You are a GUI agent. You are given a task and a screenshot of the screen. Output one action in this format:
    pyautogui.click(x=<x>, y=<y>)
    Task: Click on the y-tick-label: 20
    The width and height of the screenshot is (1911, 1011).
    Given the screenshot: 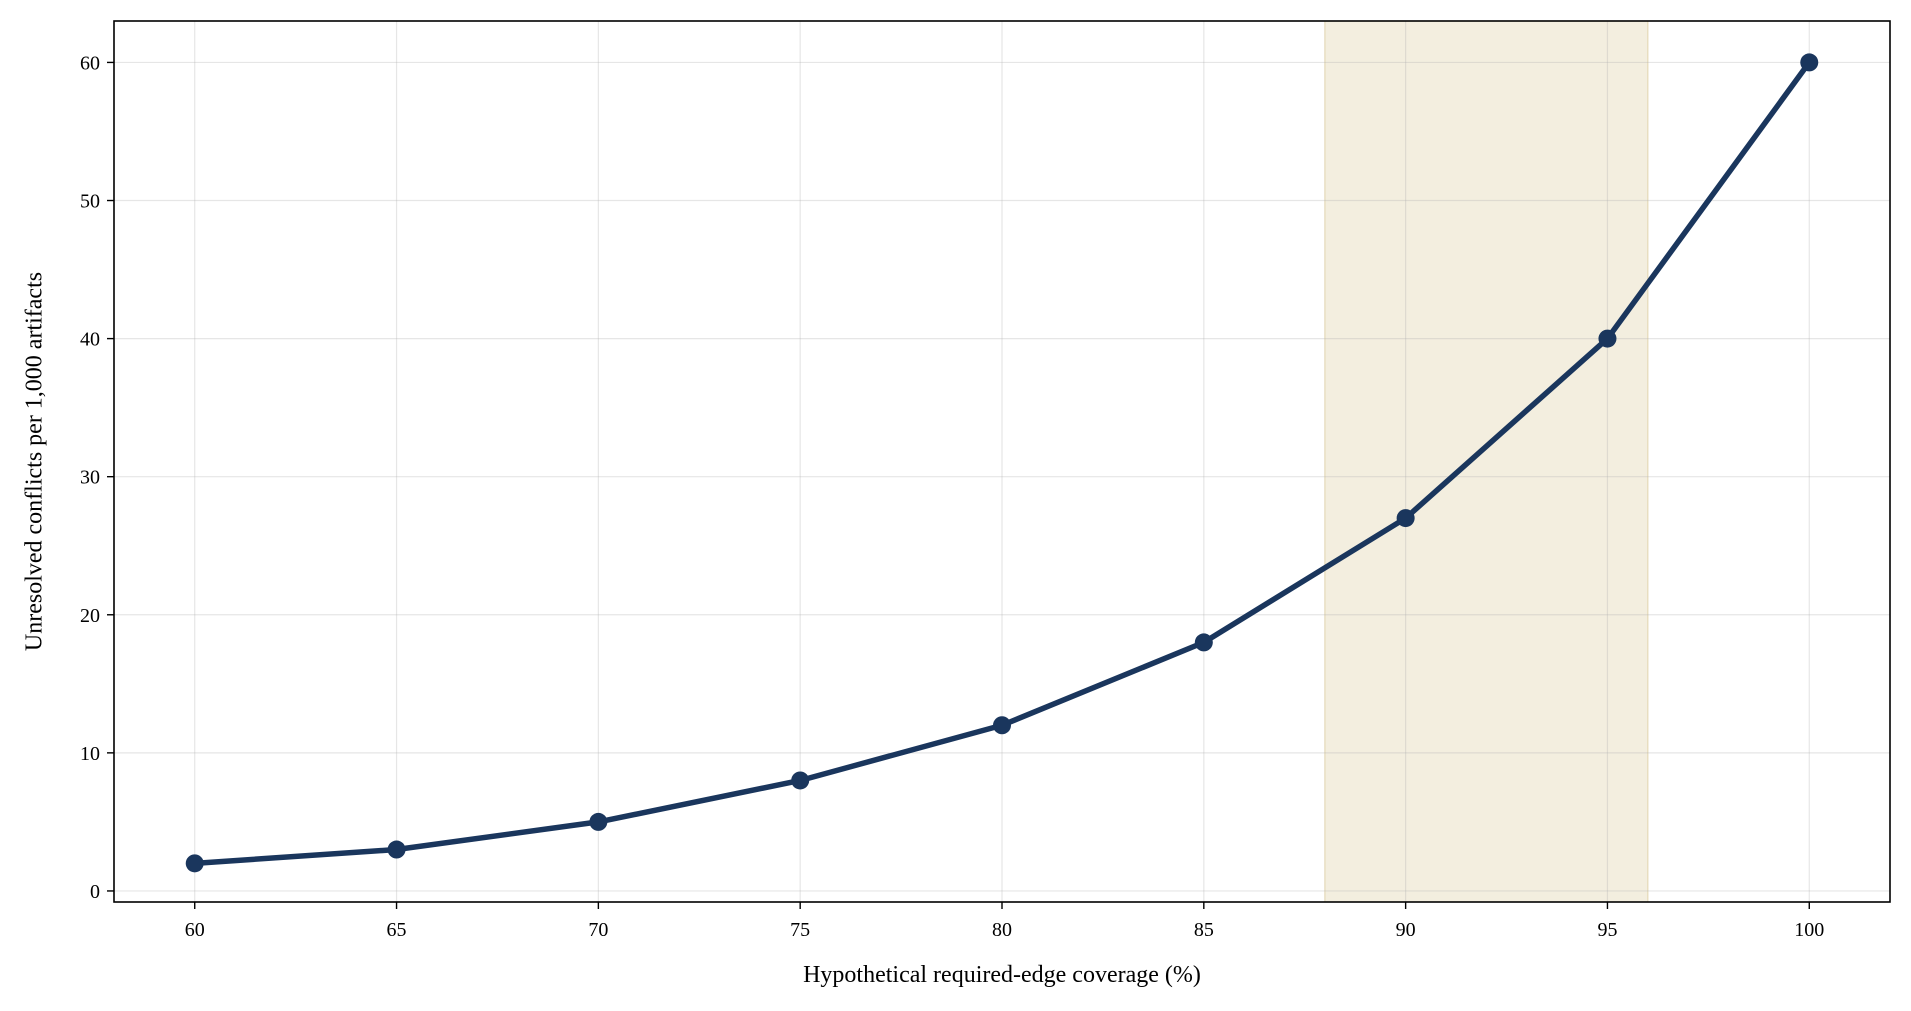 What is the action you would take?
    pyautogui.click(x=90, y=616)
    